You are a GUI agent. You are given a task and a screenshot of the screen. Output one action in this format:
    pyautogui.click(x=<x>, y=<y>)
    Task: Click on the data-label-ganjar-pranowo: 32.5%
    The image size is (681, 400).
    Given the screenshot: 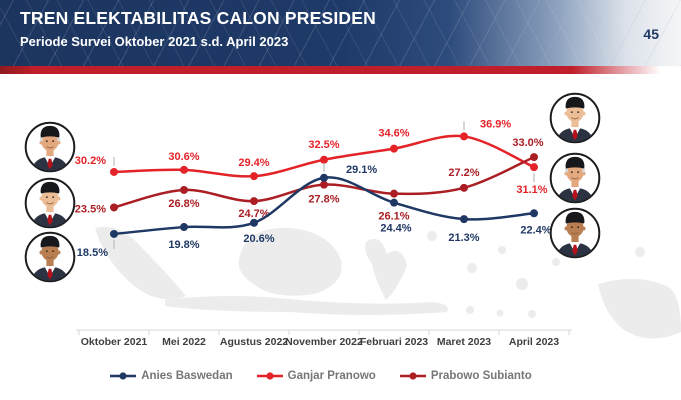 What is the action you would take?
    pyautogui.click(x=323, y=145)
    